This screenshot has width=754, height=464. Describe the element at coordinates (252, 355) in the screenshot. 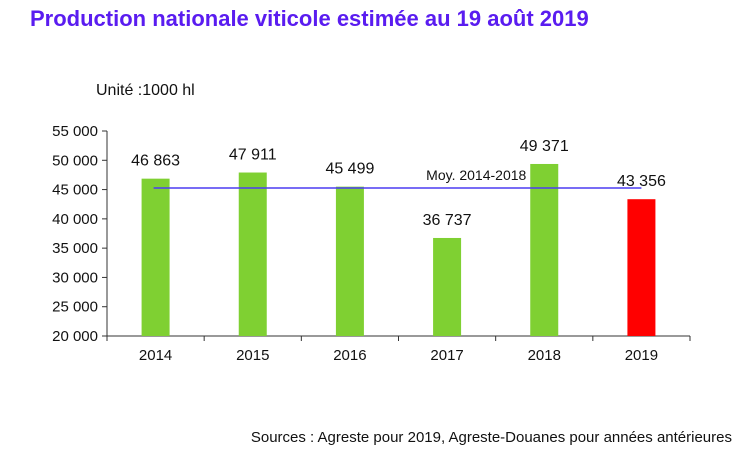

I see `x-tick-label: 2015` at that location.